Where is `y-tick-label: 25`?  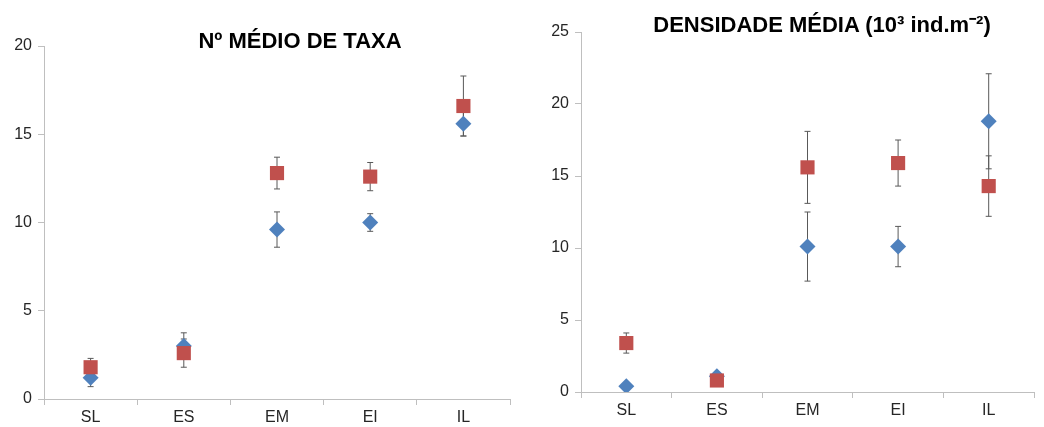 y-tick-label: 25 is located at coordinates (560, 31).